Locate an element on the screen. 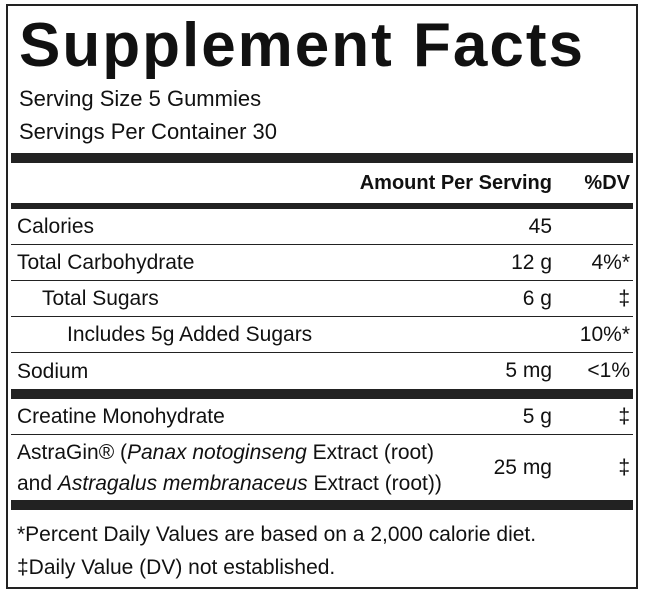  servings-per-container: Servings Per Container 30 is located at coordinates (148, 131).